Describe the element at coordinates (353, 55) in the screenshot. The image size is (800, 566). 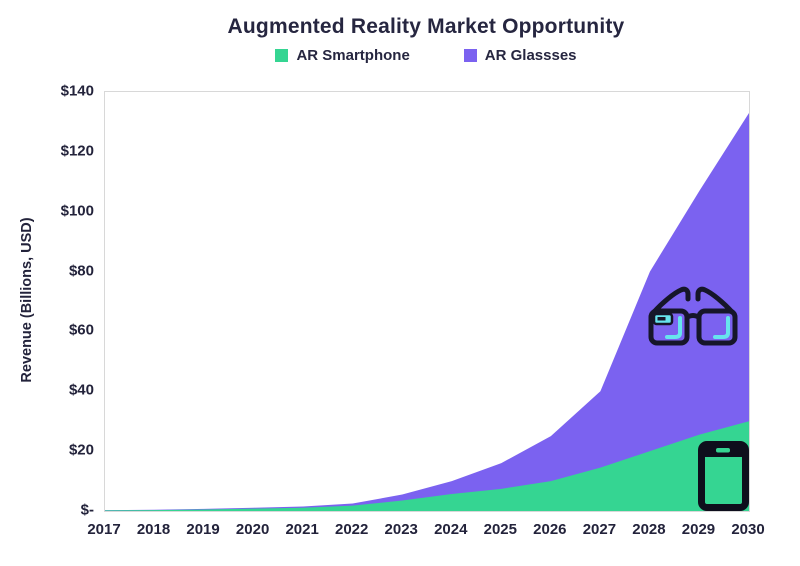
I see `legend-label-0: AR Smartphone` at that location.